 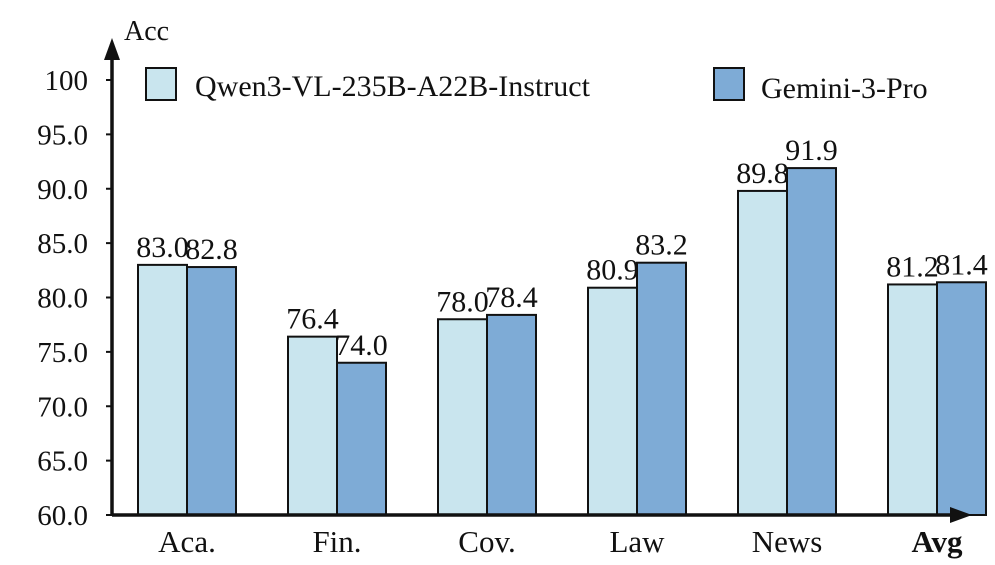 I want to click on x-tick-label: Avg, so click(x=937, y=541).